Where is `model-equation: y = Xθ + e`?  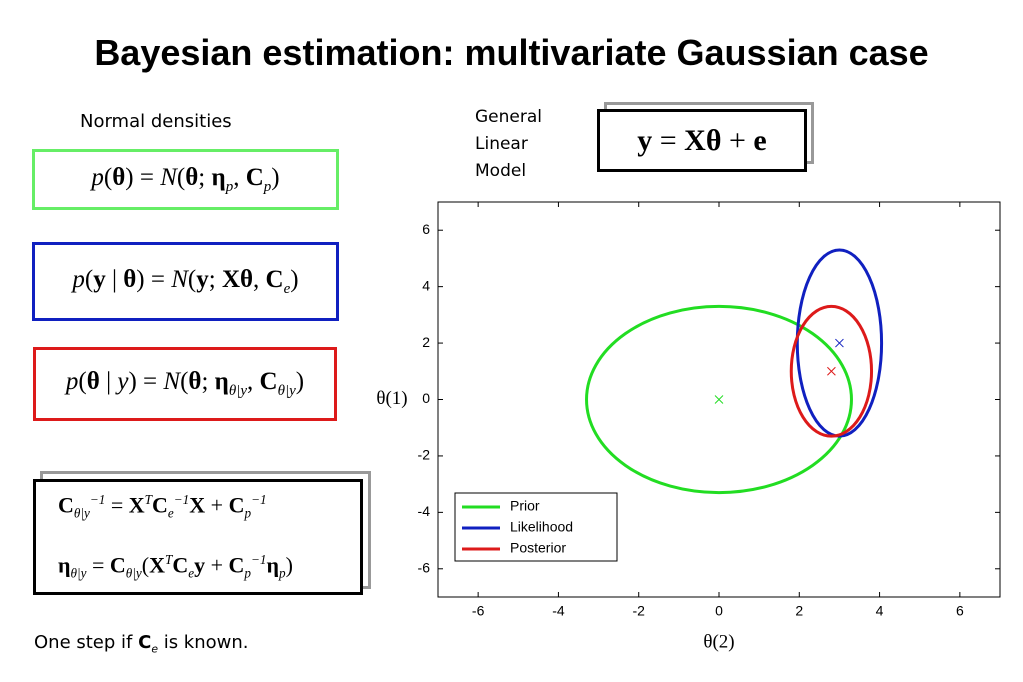 model-equation: y = Xθ + e is located at coordinates (702, 140).